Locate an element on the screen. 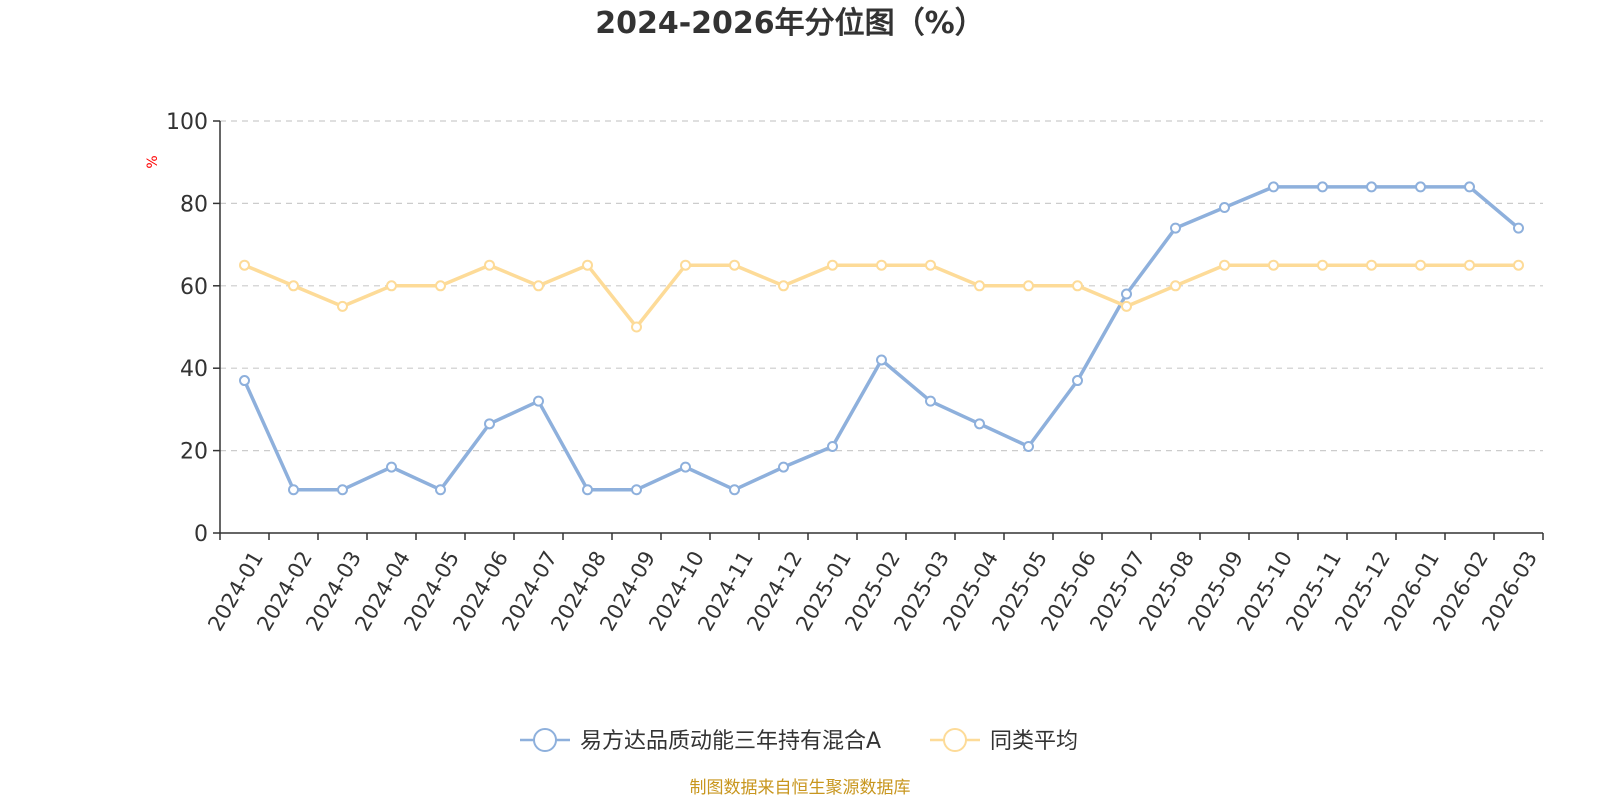 This screenshot has width=1600, height=800. legend-label: 易方达品质动能三年持有混合A is located at coordinates (730, 741).